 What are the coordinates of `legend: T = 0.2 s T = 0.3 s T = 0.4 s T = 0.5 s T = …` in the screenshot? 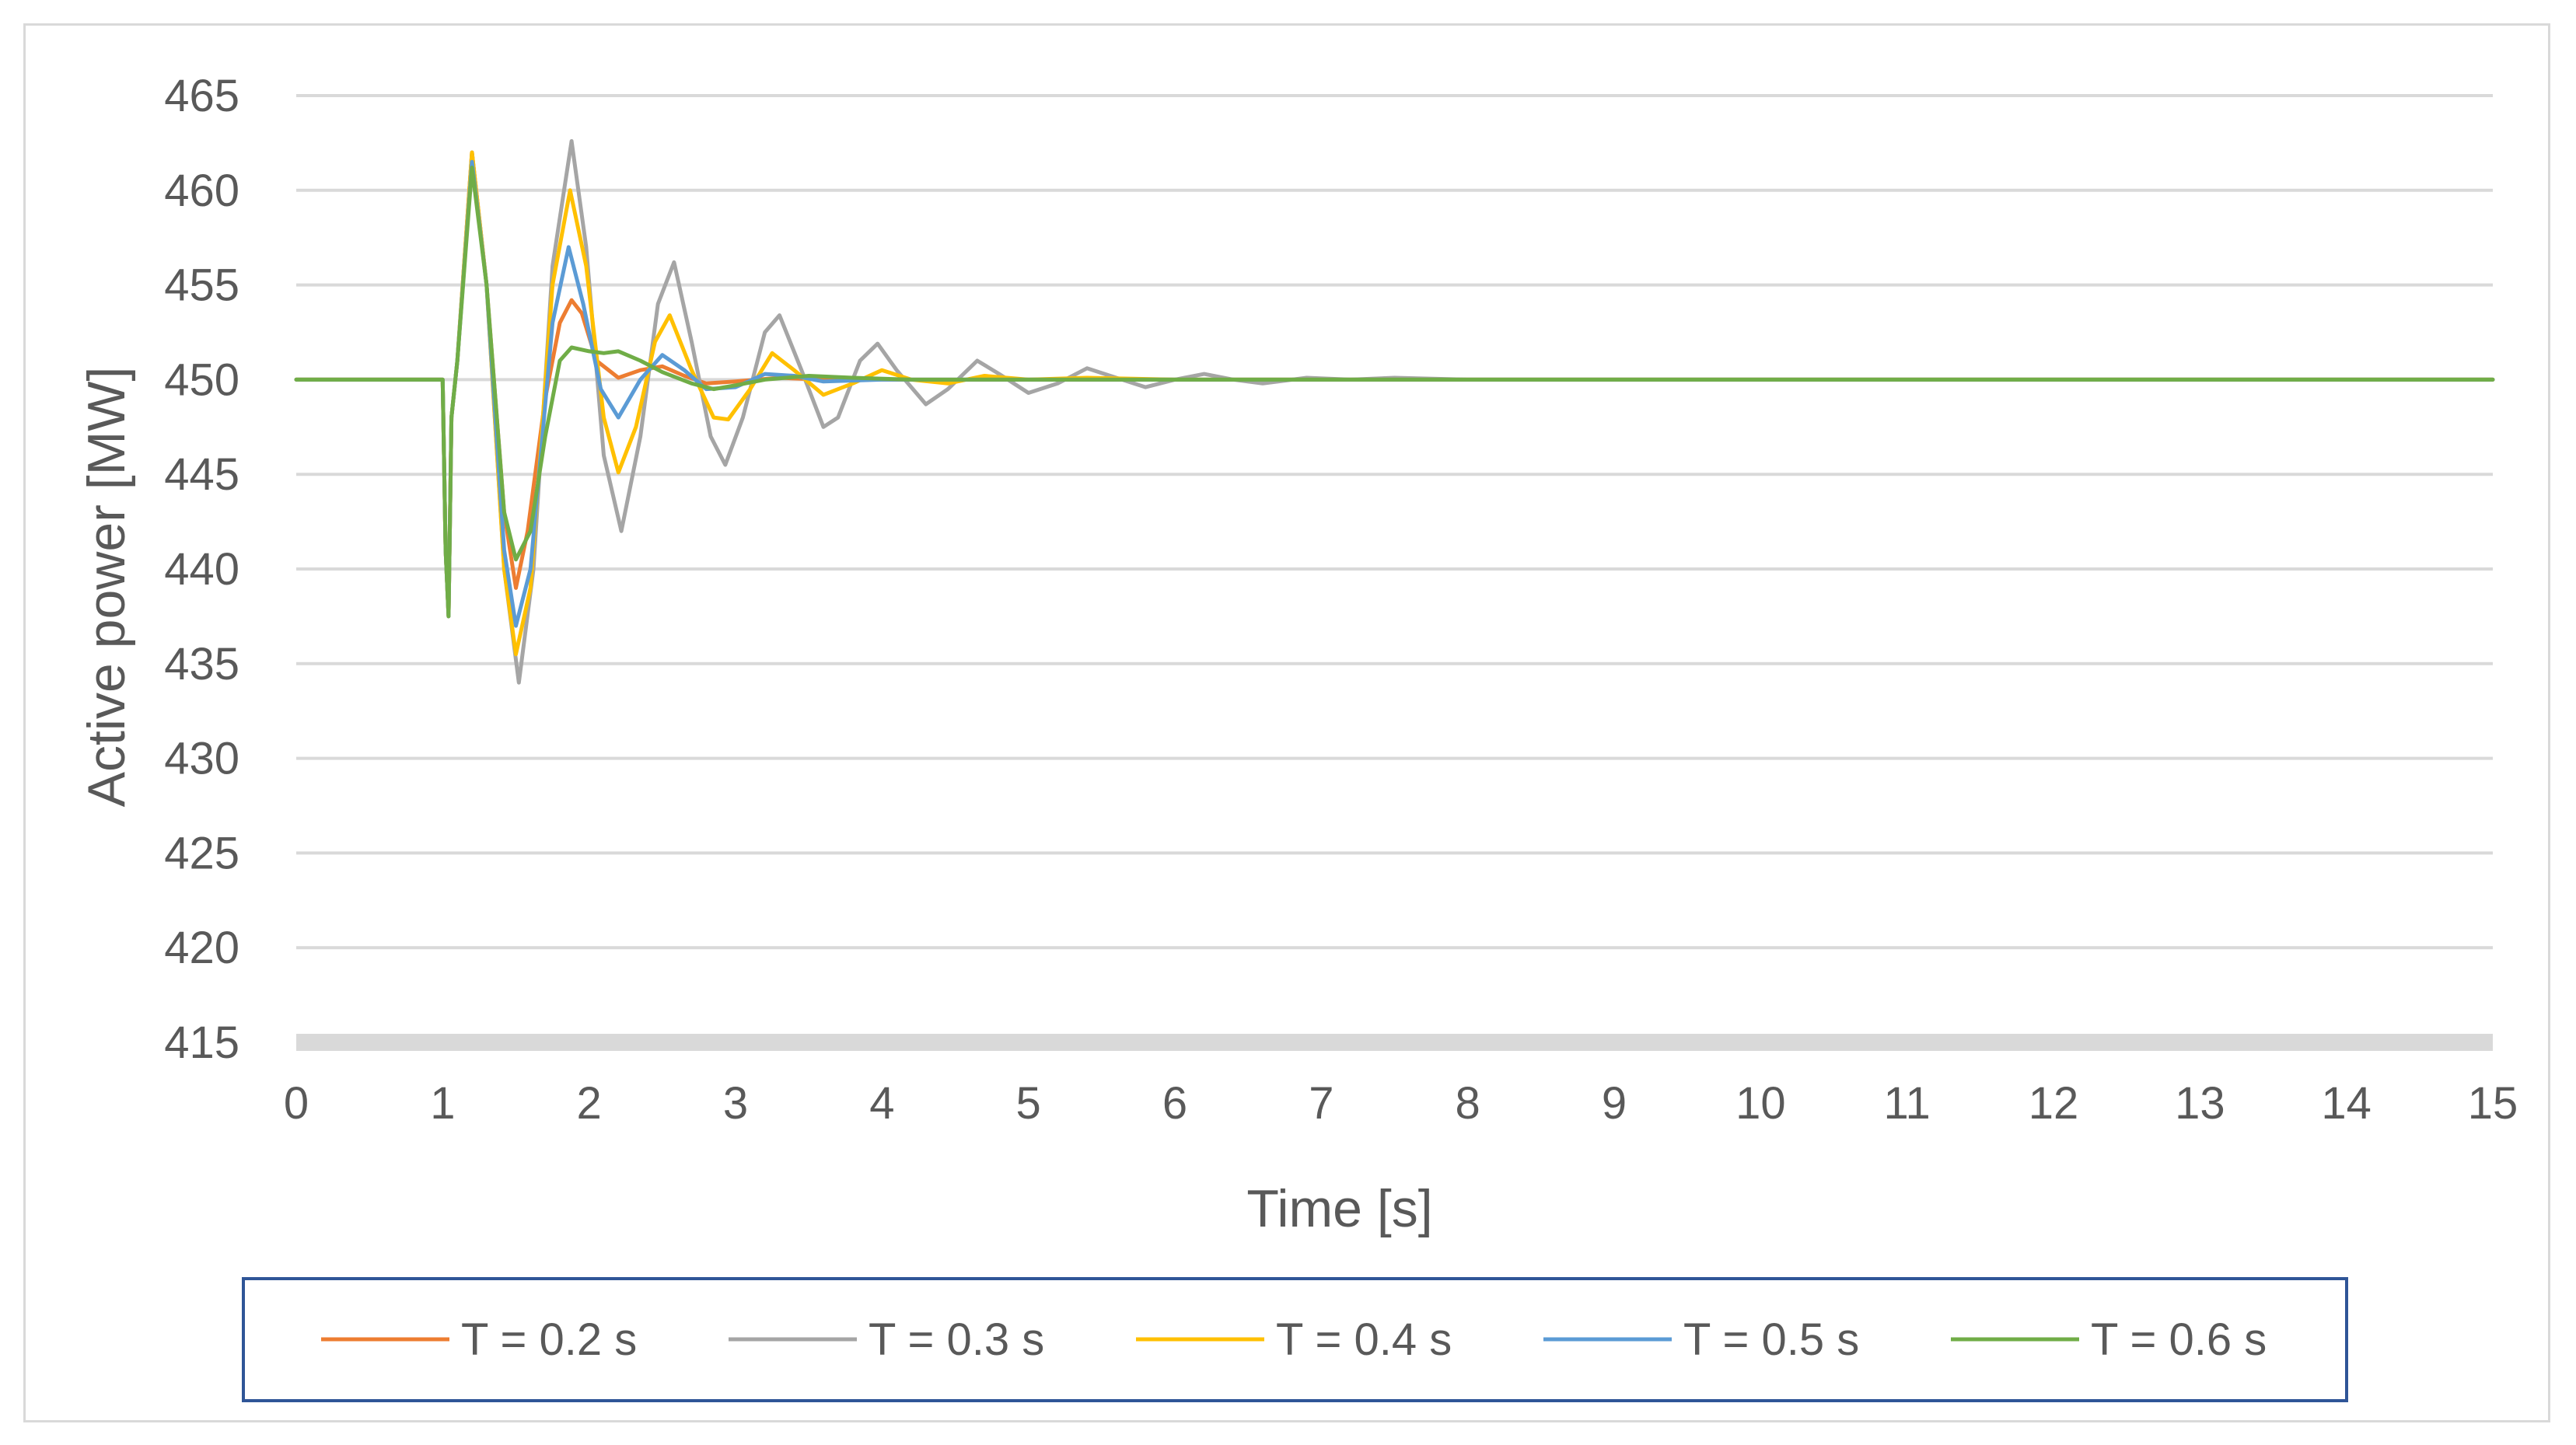 It's located at (1295, 1339).